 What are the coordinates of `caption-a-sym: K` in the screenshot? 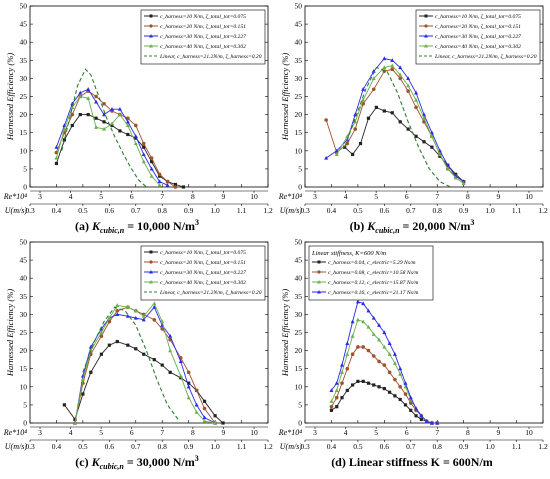 It's located at (96, 226).